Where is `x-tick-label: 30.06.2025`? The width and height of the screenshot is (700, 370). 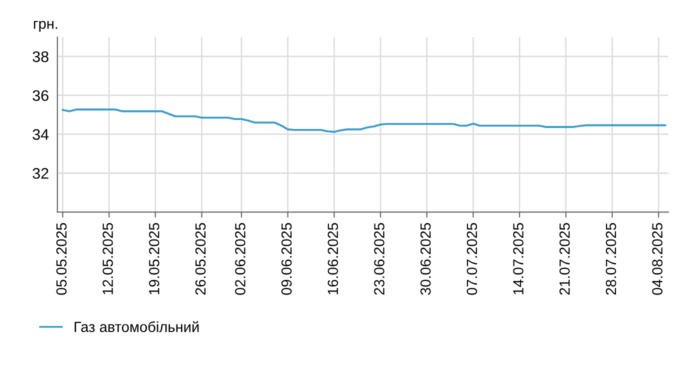
x-tick-label: 30.06.2025 is located at coordinates (425, 259).